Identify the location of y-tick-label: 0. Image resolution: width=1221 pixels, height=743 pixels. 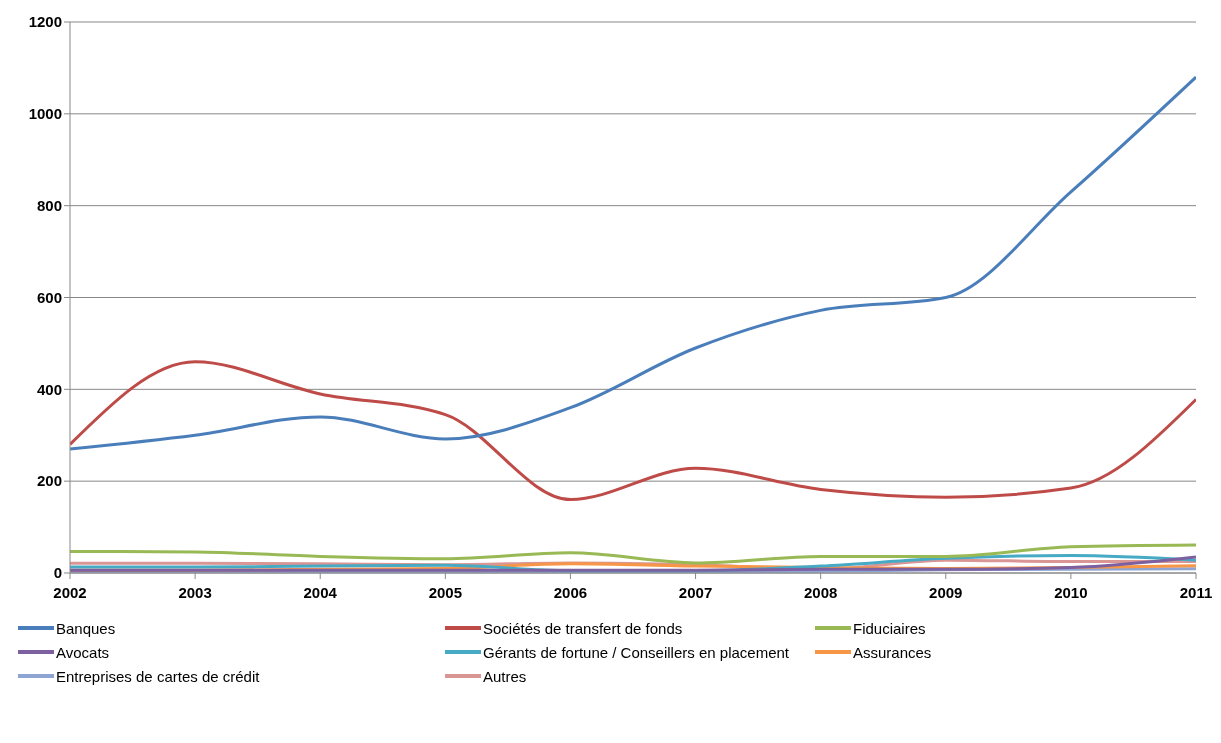
(57, 573).